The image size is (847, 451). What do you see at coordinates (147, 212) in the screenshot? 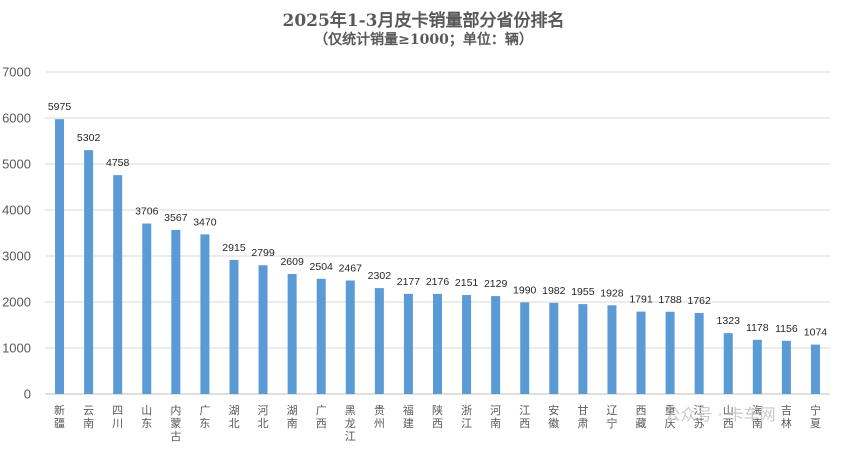
I see `data-label: 3706` at bounding box center [147, 212].